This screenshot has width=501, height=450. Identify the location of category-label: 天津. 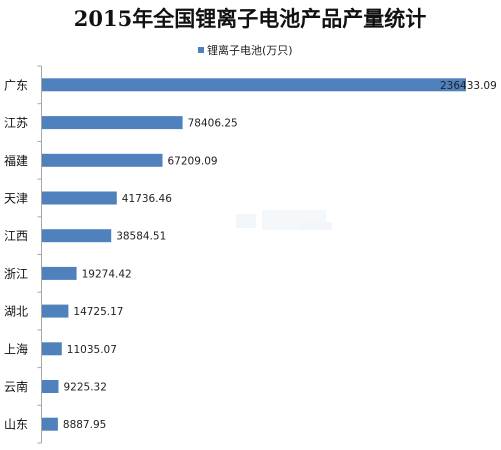
(16, 199).